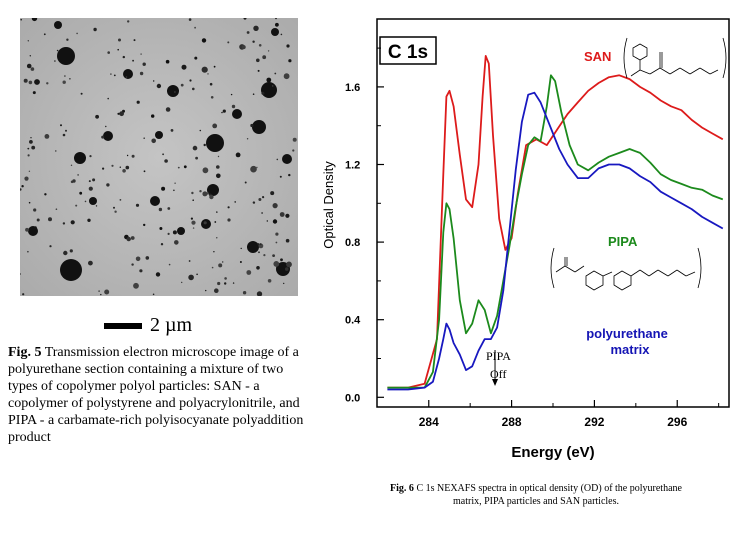  What do you see at coordinates (597, 56) in the screenshot?
I see `legend-san-label: SAN` at bounding box center [597, 56].